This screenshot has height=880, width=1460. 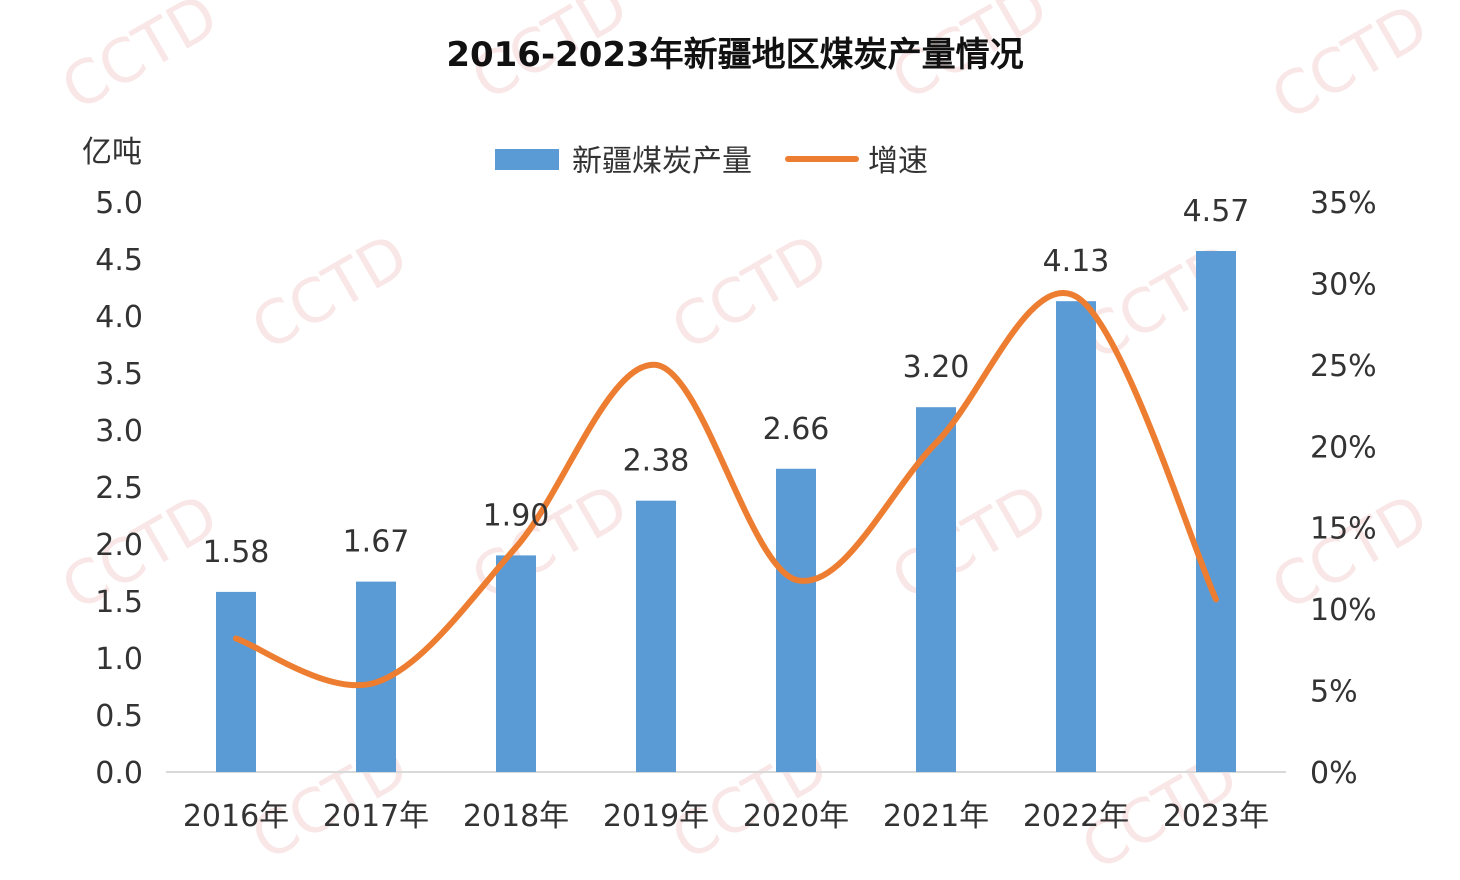 I want to click on y-right-tick-label: 0%, so click(x=1334, y=773).